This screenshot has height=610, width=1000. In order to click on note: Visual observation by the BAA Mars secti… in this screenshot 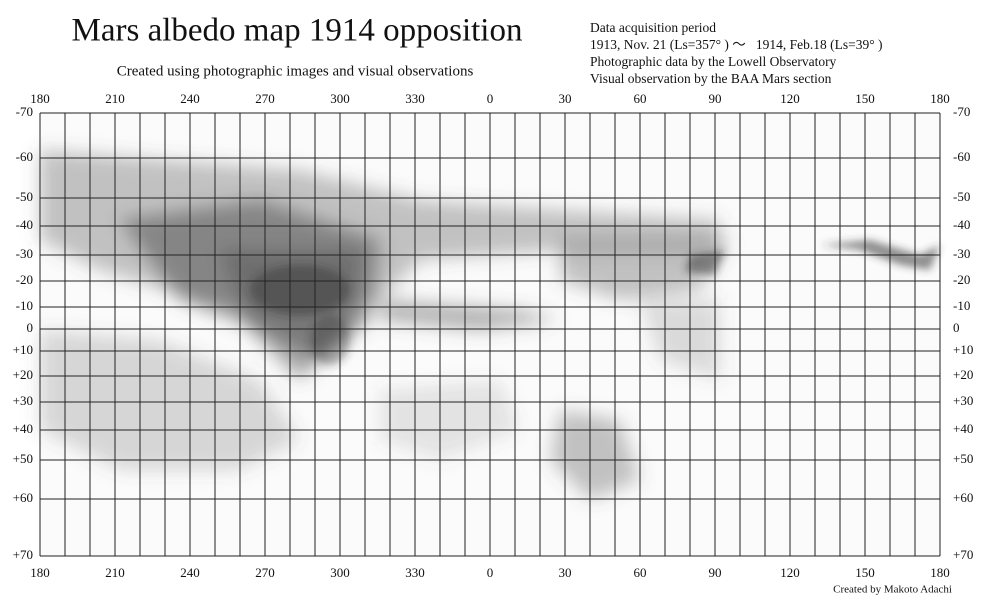, I will do `click(711, 78)`.